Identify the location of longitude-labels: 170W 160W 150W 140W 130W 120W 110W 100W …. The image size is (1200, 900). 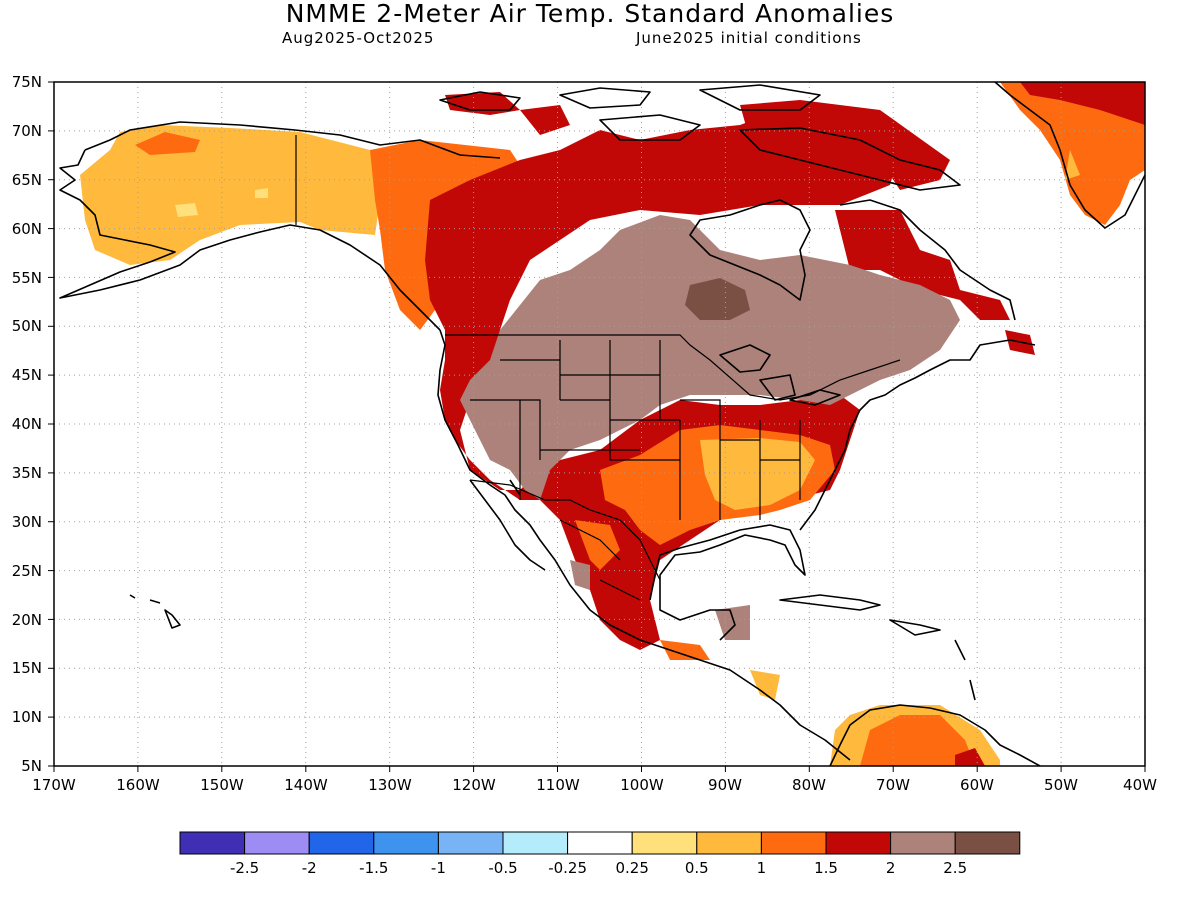
(594, 785).